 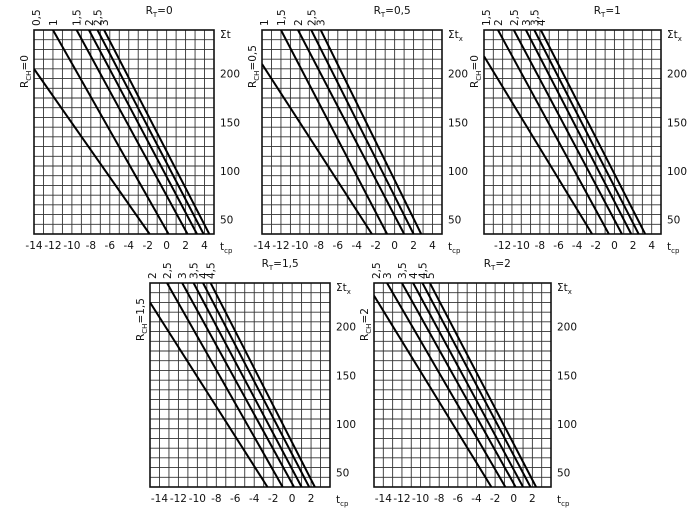 What do you see at coordinates (159, 12) in the screenshot?
I see `chart-title: RT=0` at bounding box center [159, 12].